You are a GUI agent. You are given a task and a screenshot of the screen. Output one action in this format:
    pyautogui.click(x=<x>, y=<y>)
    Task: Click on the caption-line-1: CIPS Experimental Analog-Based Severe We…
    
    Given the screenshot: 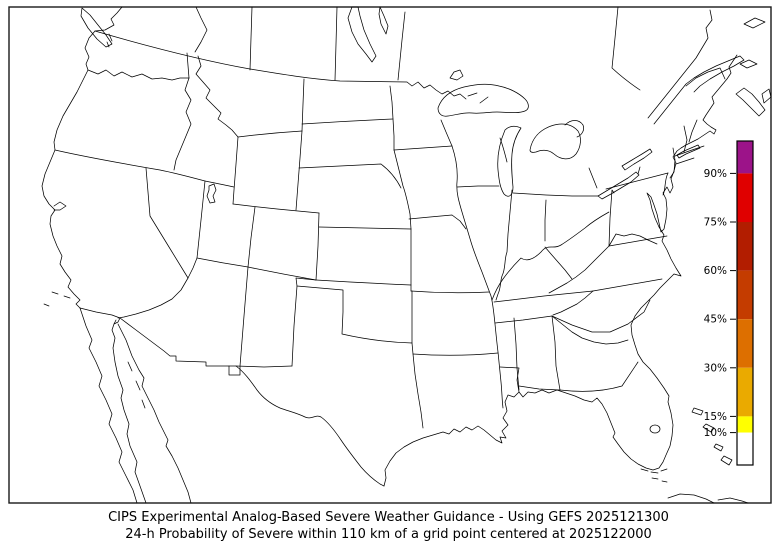 What is the action you would take?
    pyautogui.click(x=388, y=517)
    